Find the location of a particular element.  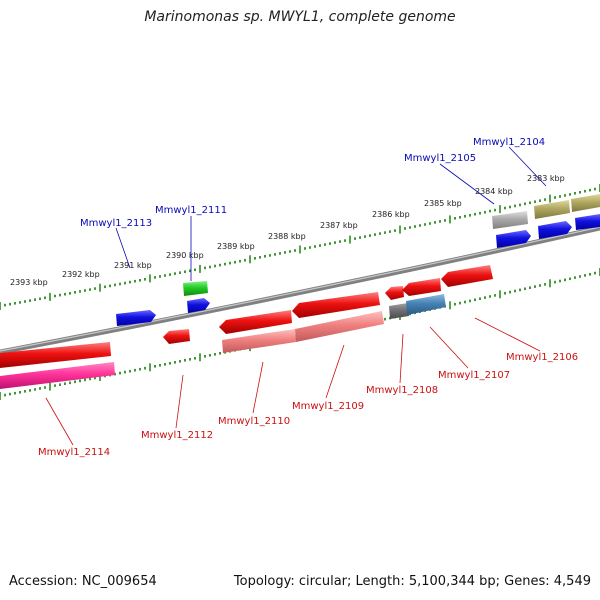

scale-label: 2383 kbp is located at coordinates (546, 178).